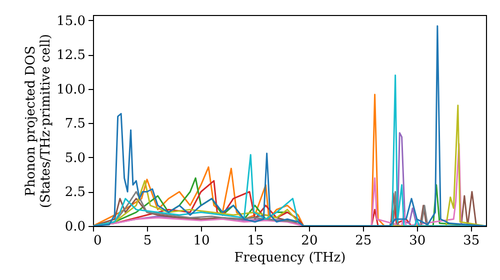 The width and height of the screenshot is (500, 280). What do you see at coordinates (39, 121) in the screenshot?
I see `y-axis-title: Phonon projected DOS (States/THz·primitive cell)` at bounding box center [39, 121].